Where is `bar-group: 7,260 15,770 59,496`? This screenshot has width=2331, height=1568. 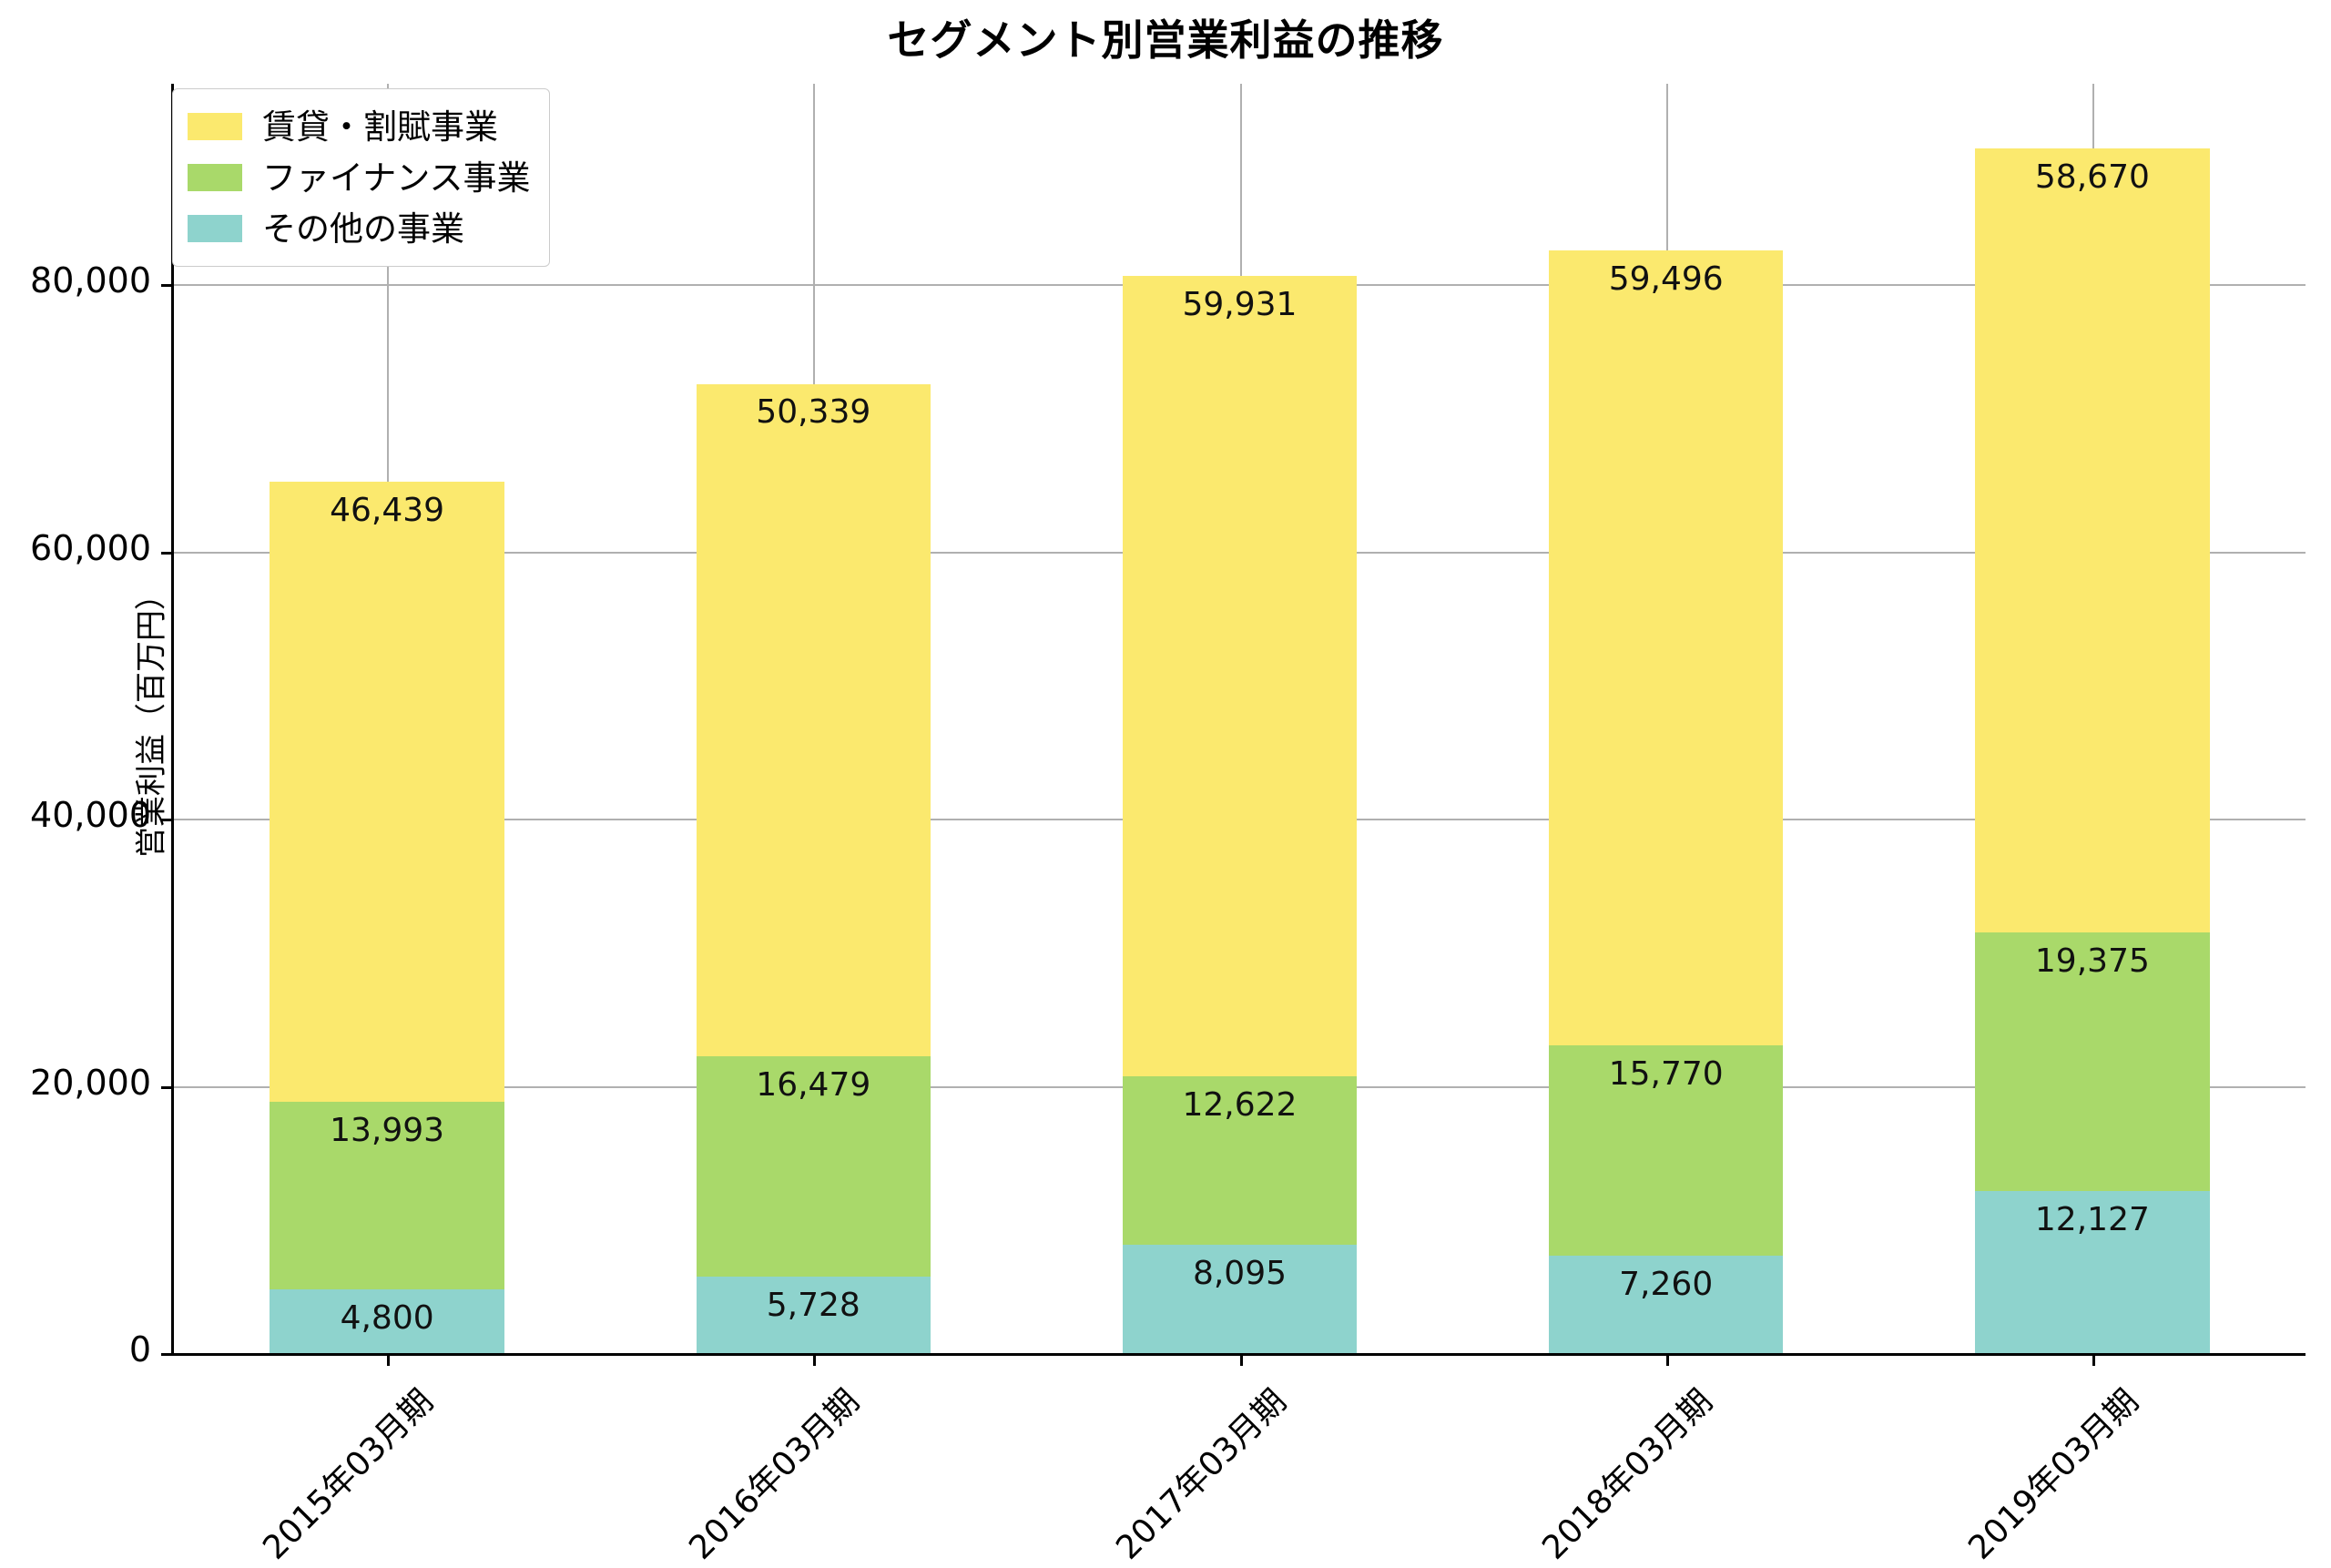
bar-group: 7,260 15,770 59,496 is located at coordinates (1666, 718).